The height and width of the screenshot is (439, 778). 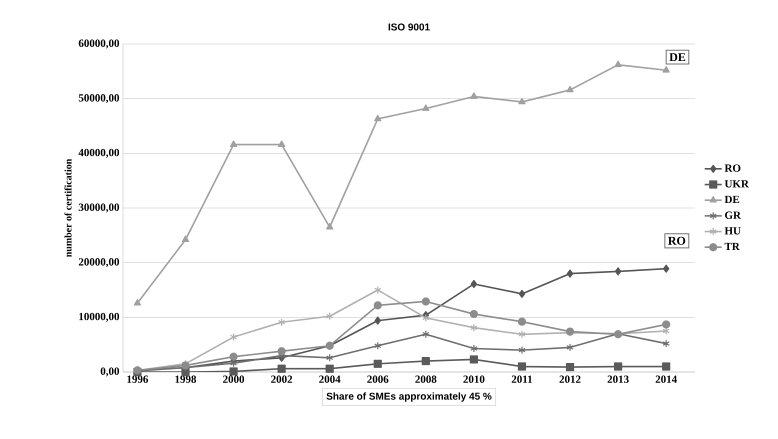 I want to click on y-tick-label: 40000,00, so click(x=99, y=153).